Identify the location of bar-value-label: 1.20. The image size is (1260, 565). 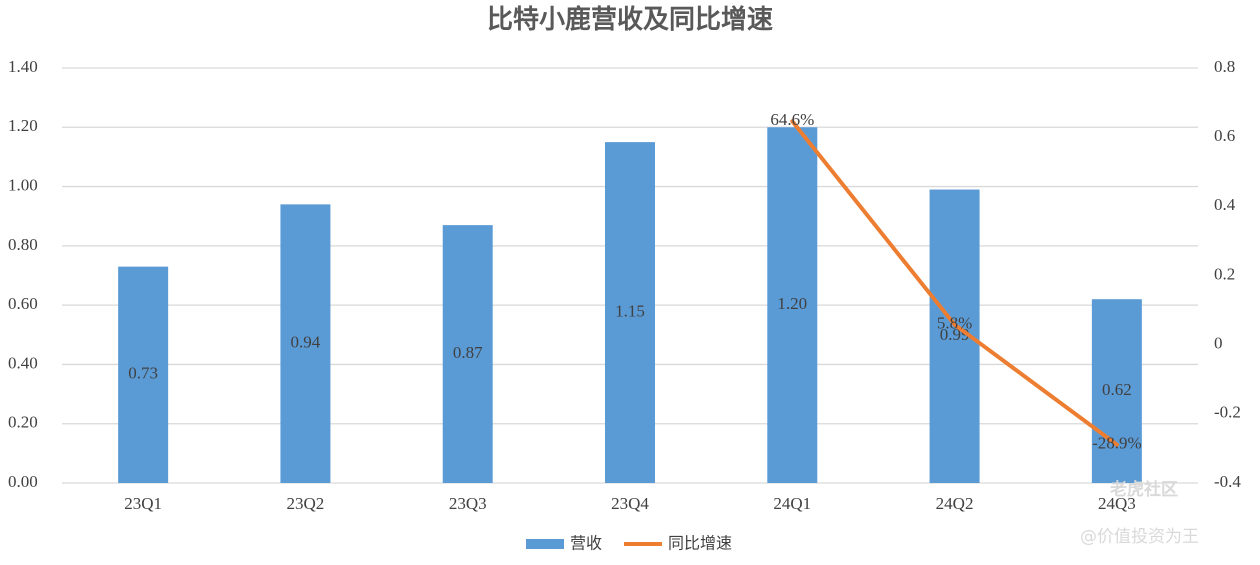
(792, 303).